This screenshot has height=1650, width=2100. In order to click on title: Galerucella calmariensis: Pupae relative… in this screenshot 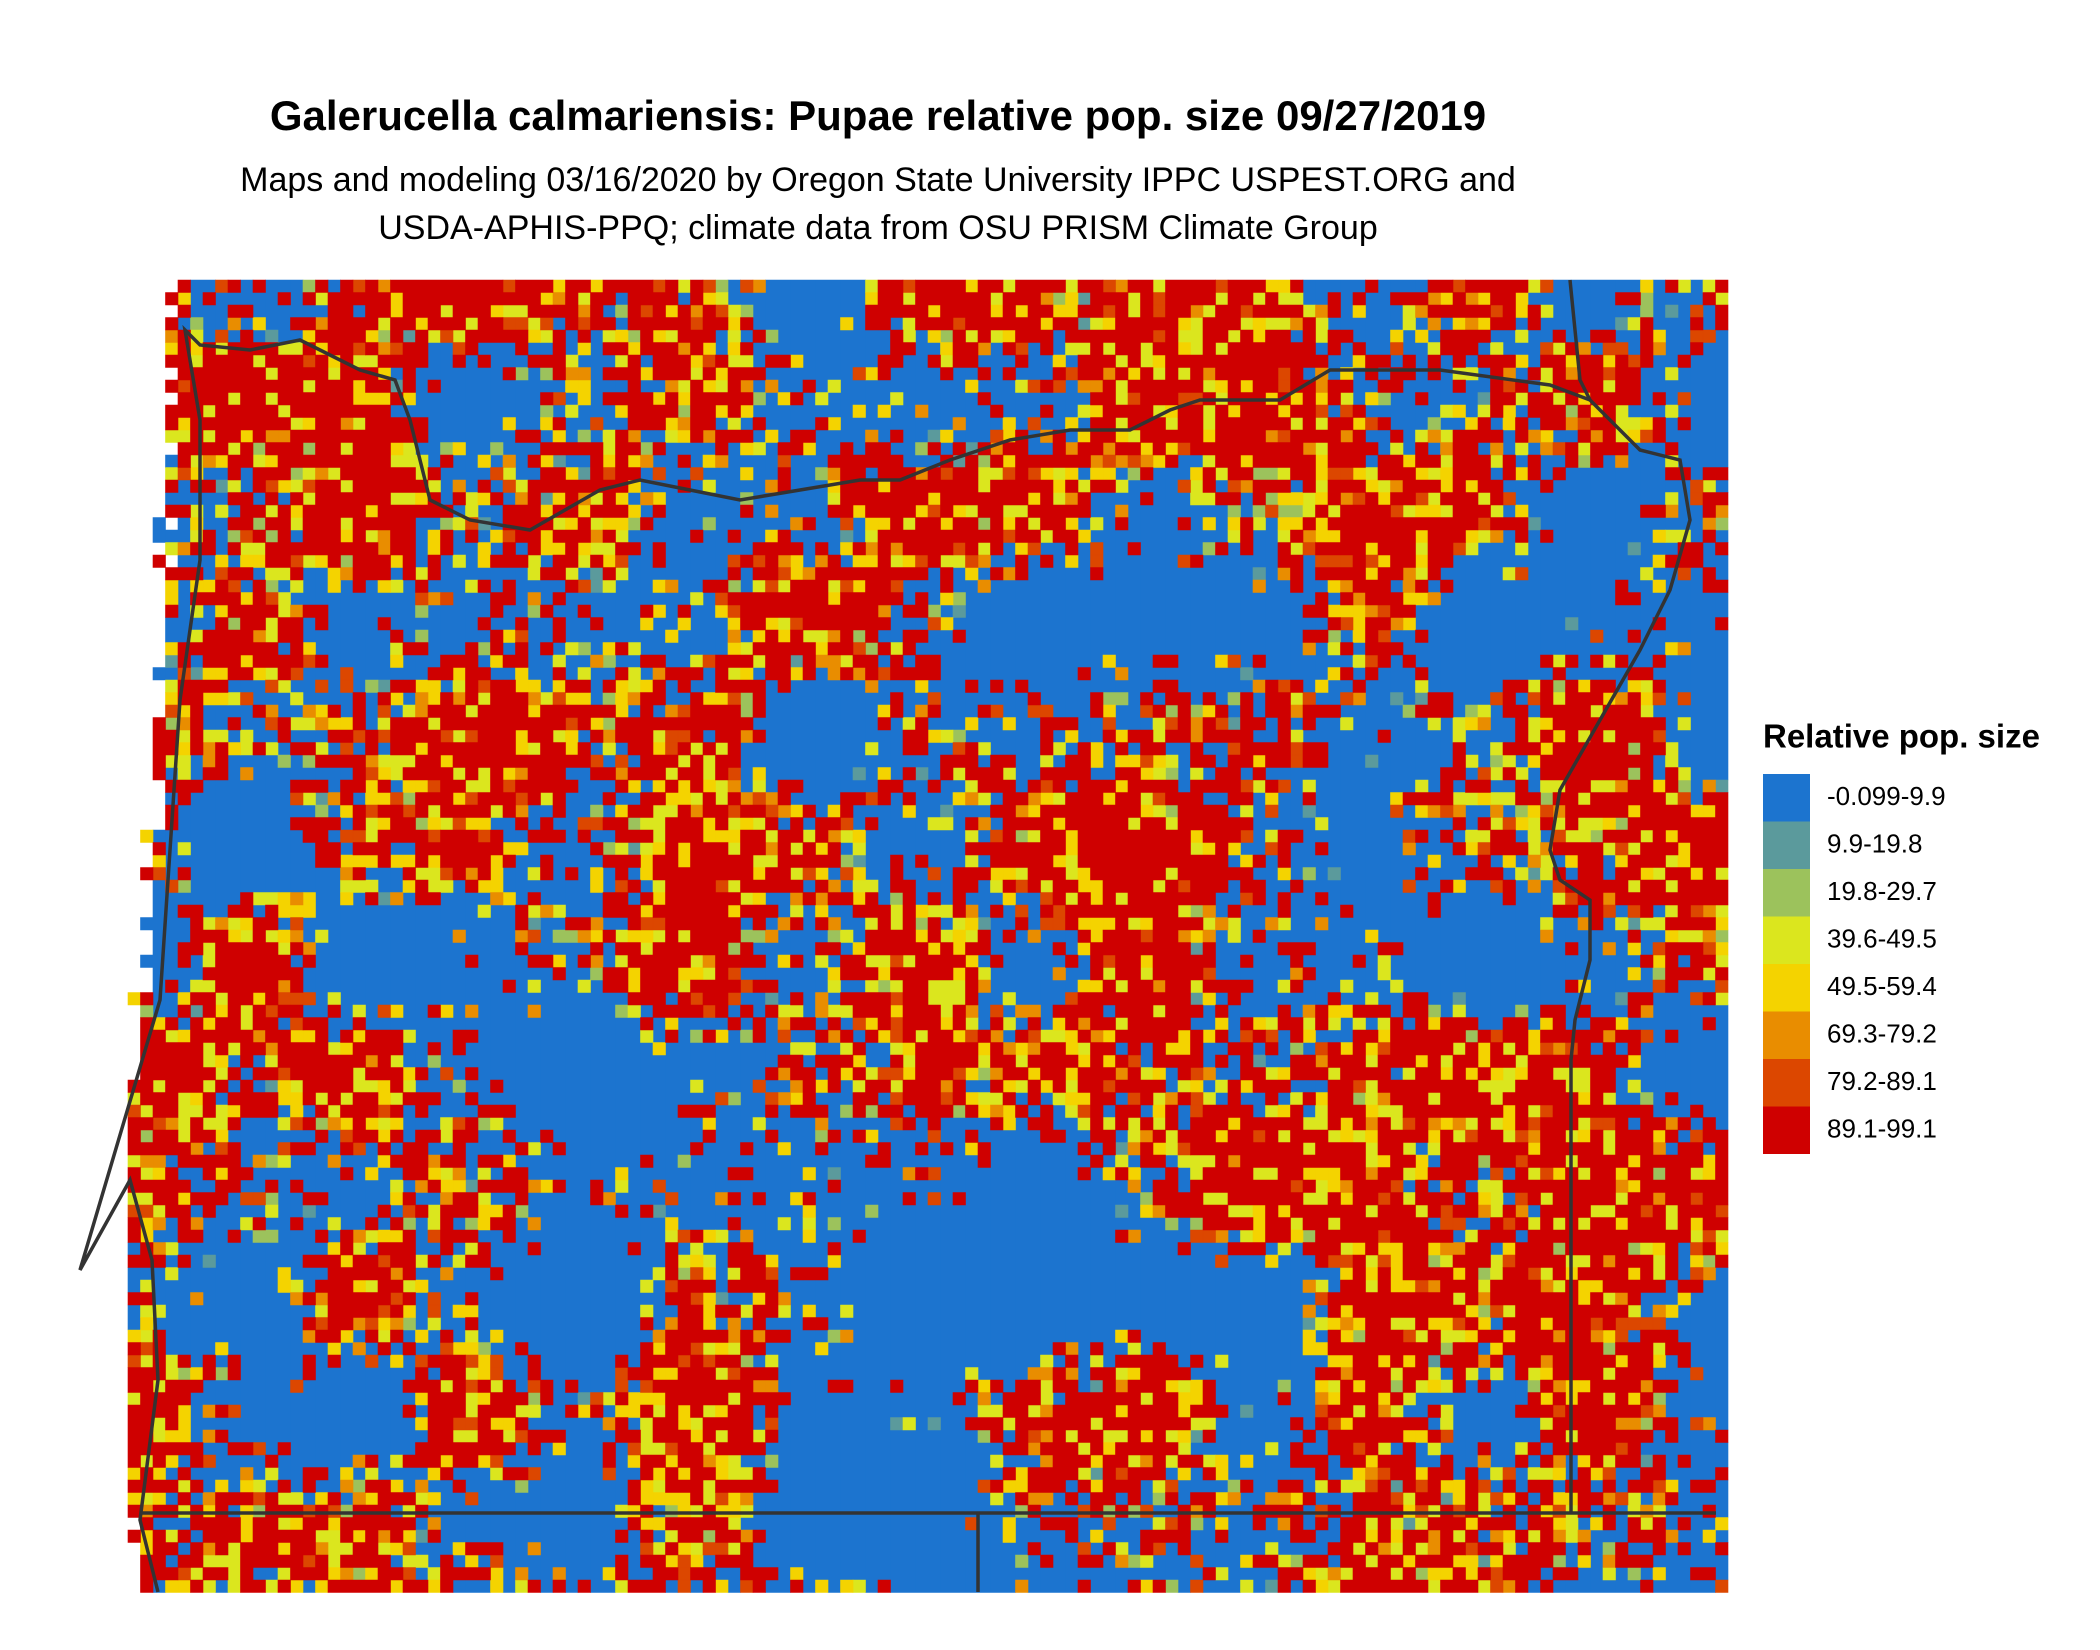, I will do `click(878, 115)`.